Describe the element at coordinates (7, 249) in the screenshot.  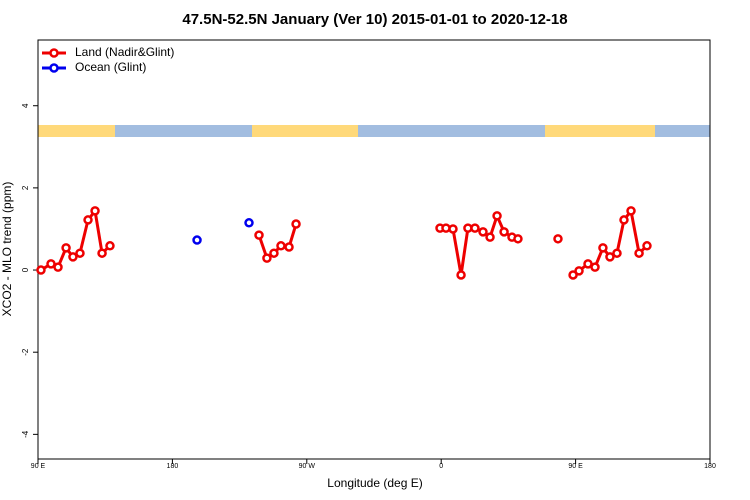
I see `y-axis-label: XCO2 - MLO trend (ppm)` at that location.